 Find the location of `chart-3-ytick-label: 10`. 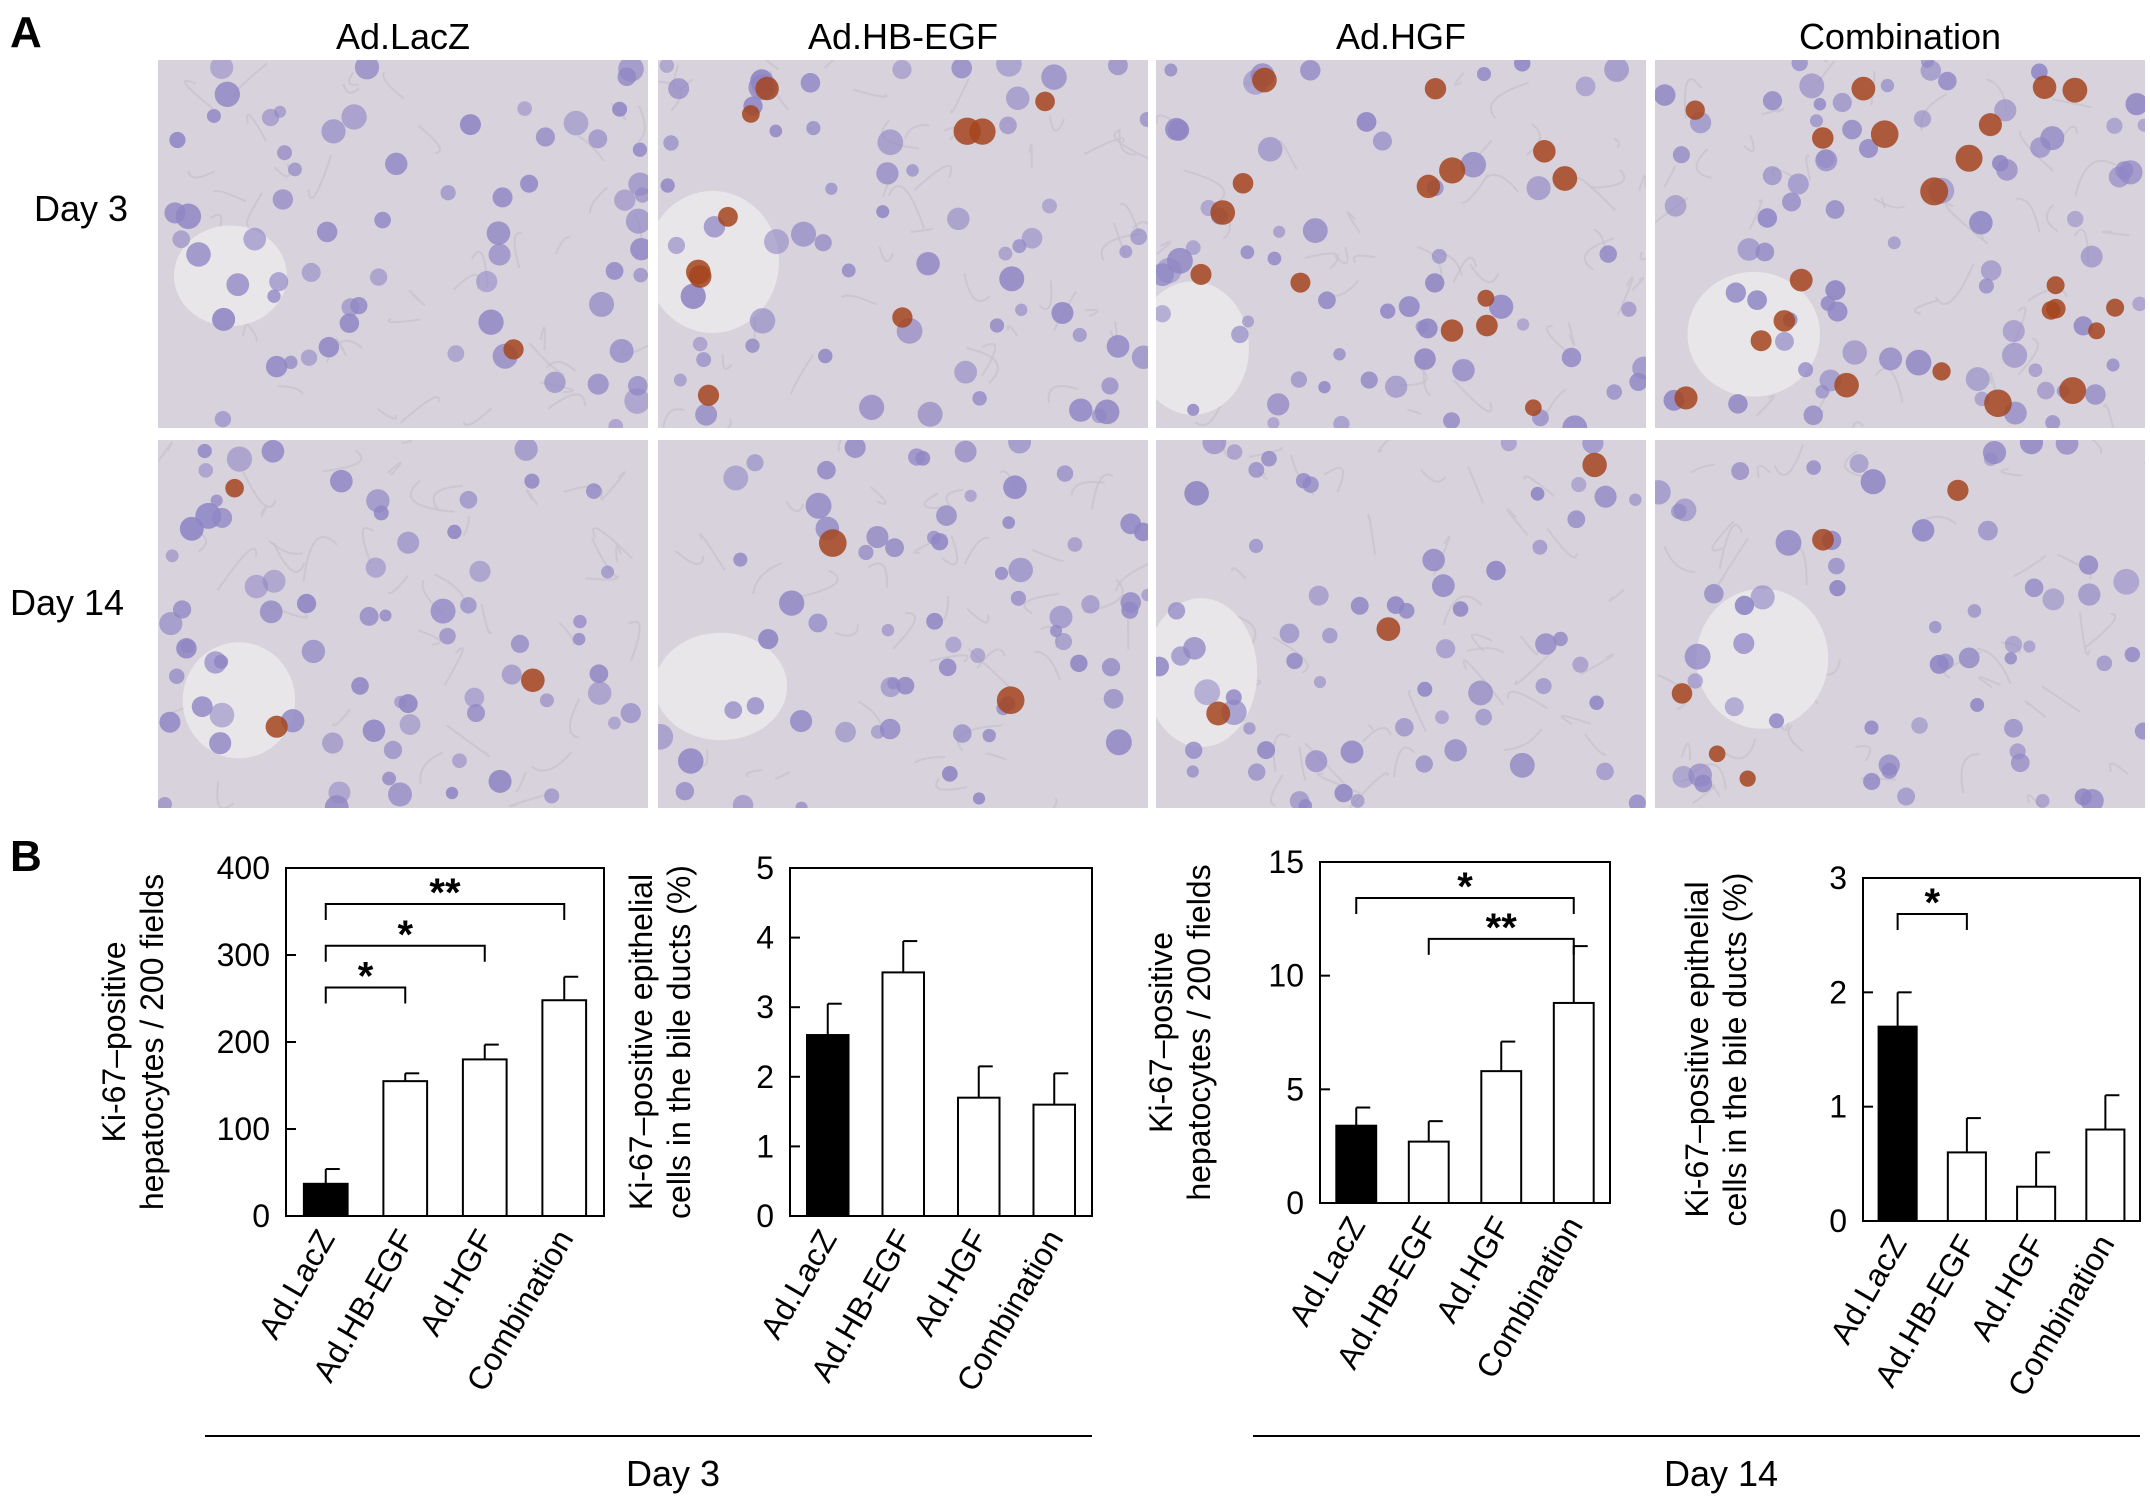

chart-3-ytick-label: 10 is located at coordinates (1286, 976).